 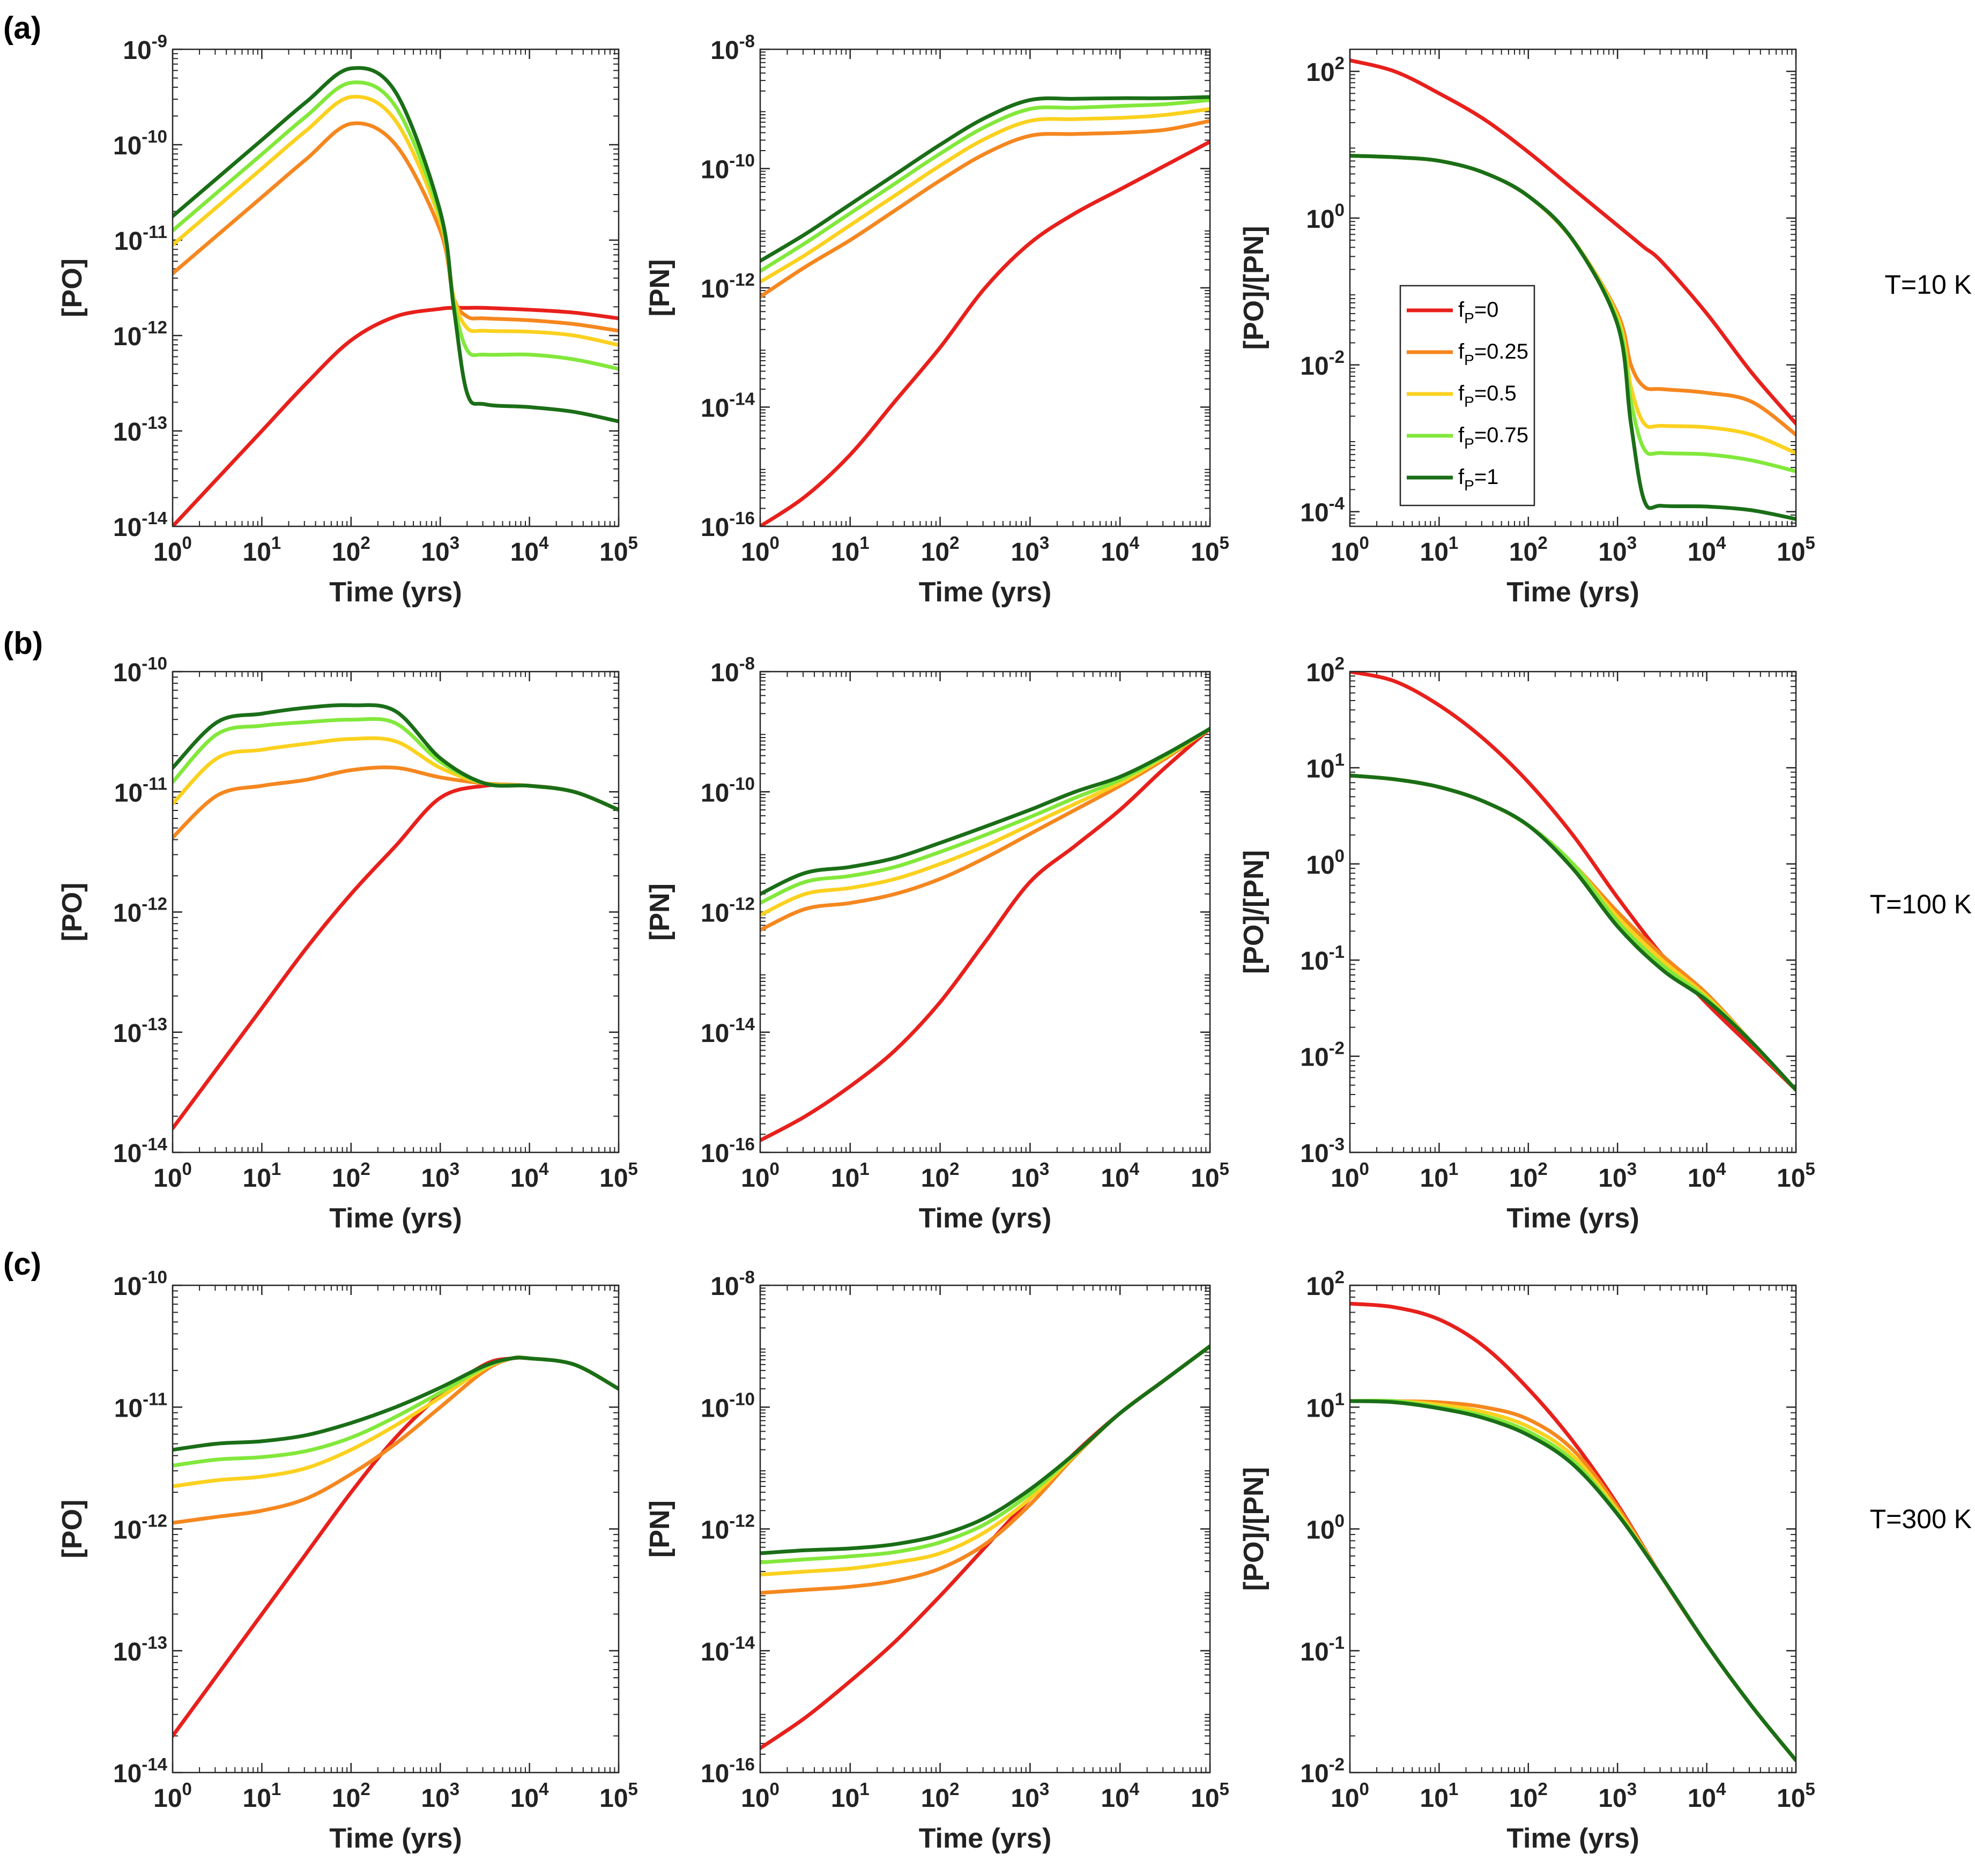 I want to click on y-tick-label: 10⁻³, so click(x=1322, y=1151).